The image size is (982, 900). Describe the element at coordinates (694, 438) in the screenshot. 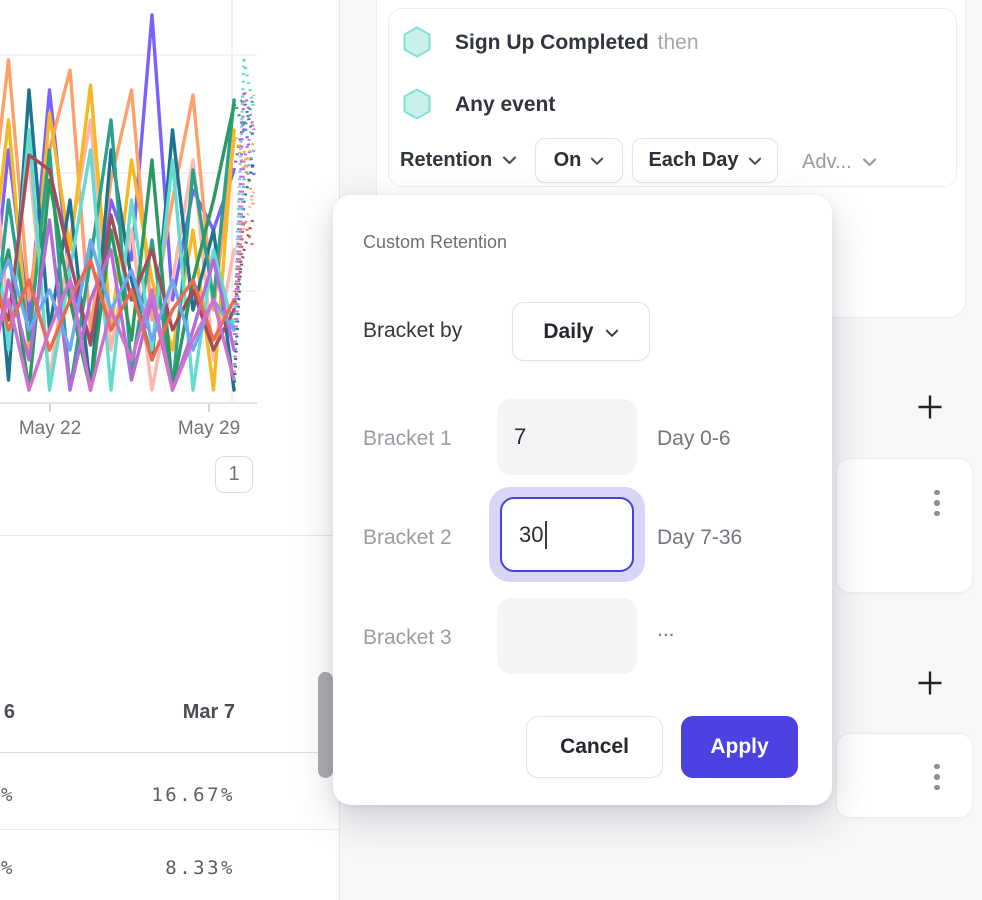

I see `bracket-1-range: Day 0-6` at that location.